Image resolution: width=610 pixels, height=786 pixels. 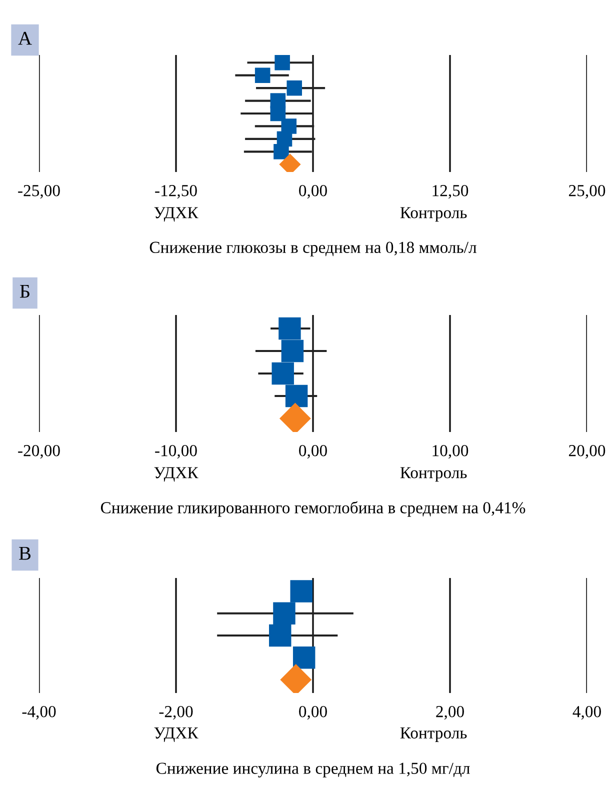 I want to click on x-tick-label: 12,50, so click(x=450, y=191).